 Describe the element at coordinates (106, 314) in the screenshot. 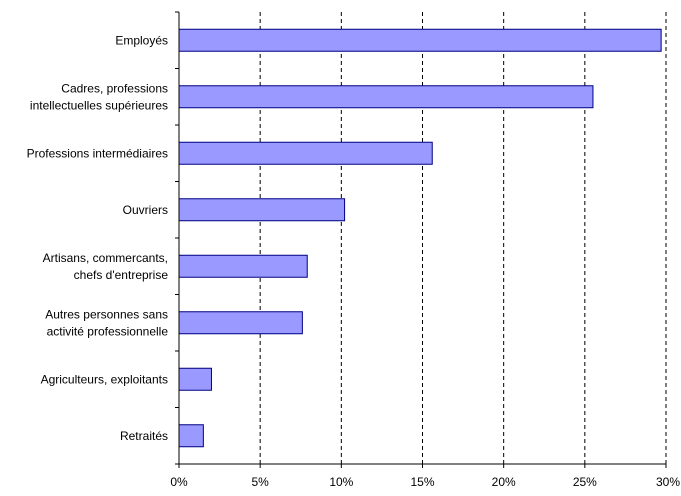

I see `category-label: Autres personnes sans` at that location.